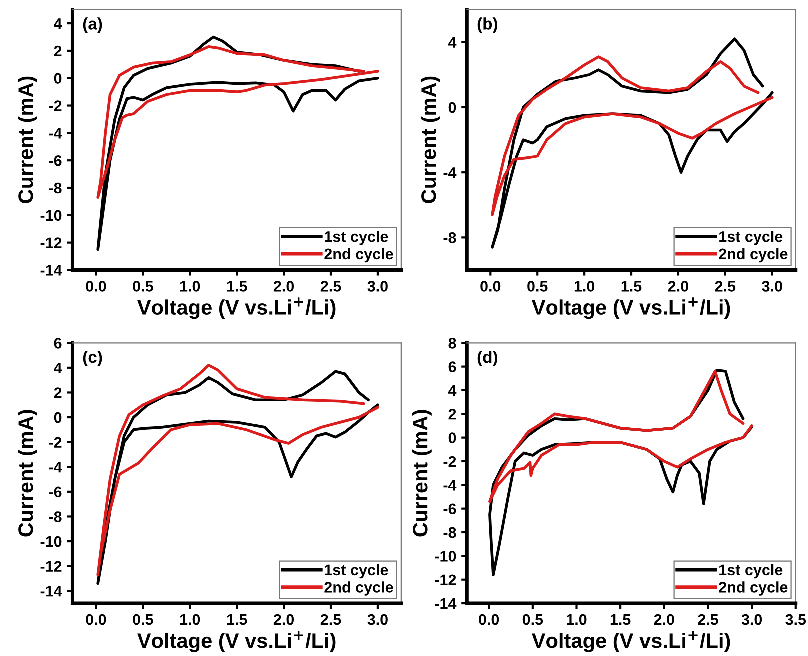 This screenshot has width=808, height=656. I want to click on y-tick-label: 8, so click(452, 343).